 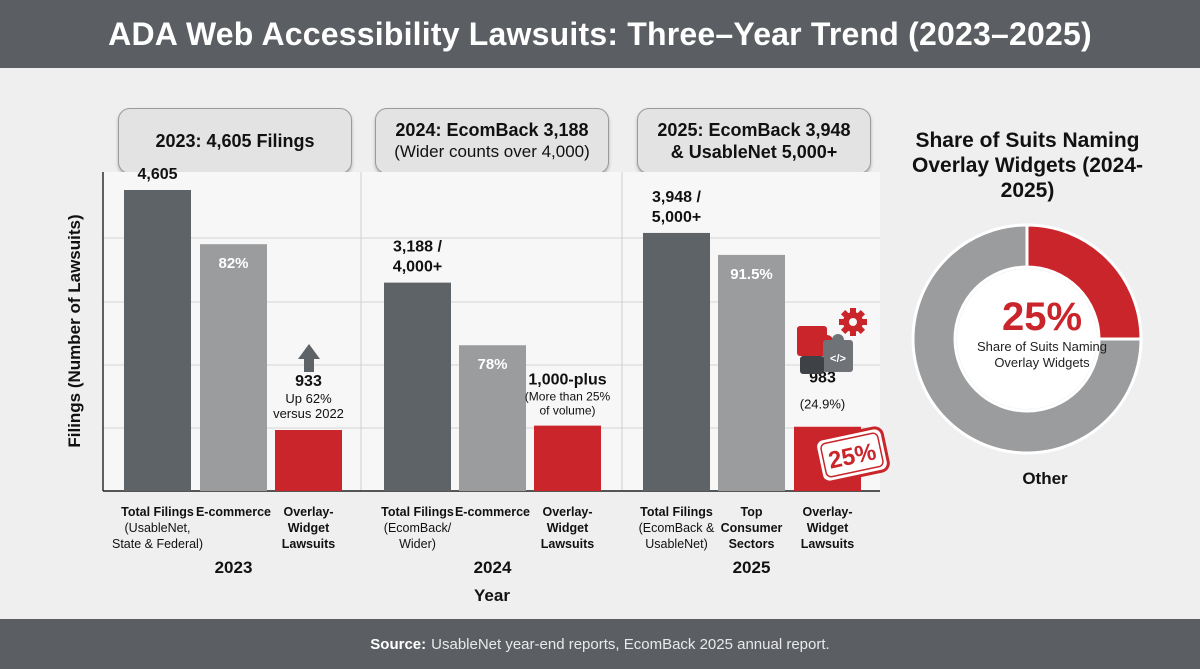 I want to click on donut-other-label: Other, so click(x=1045, y=478).